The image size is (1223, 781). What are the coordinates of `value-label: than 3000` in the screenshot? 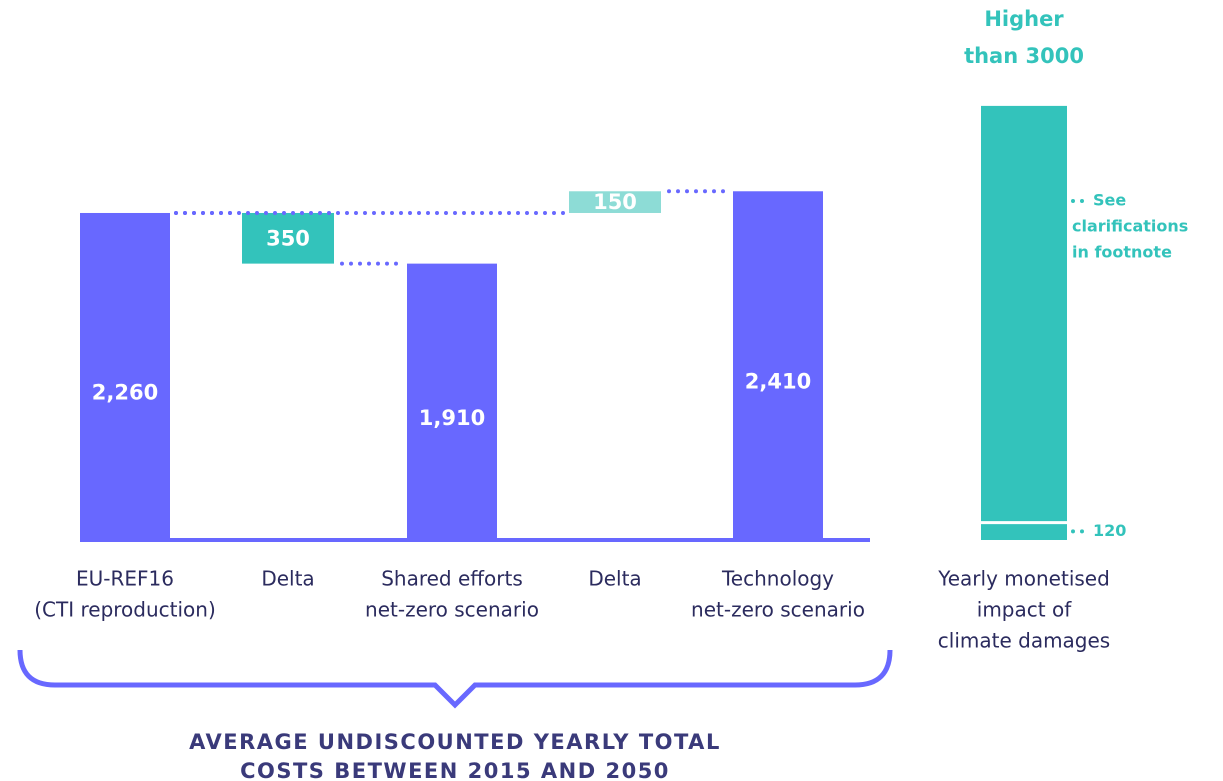 It's located at (1024, 56).